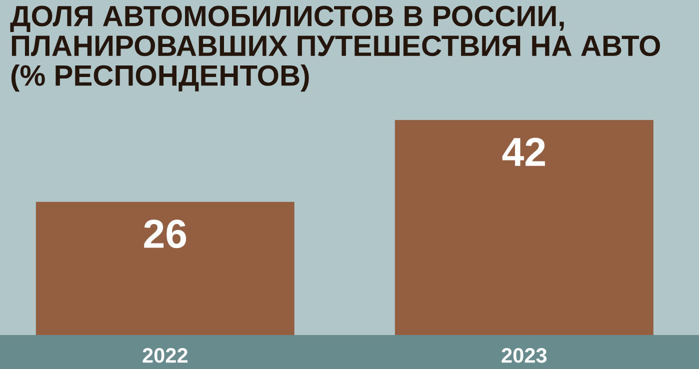  Describe the element at coordinates (523, 152) in the screenshot. I see `data-label: 42` at that location.